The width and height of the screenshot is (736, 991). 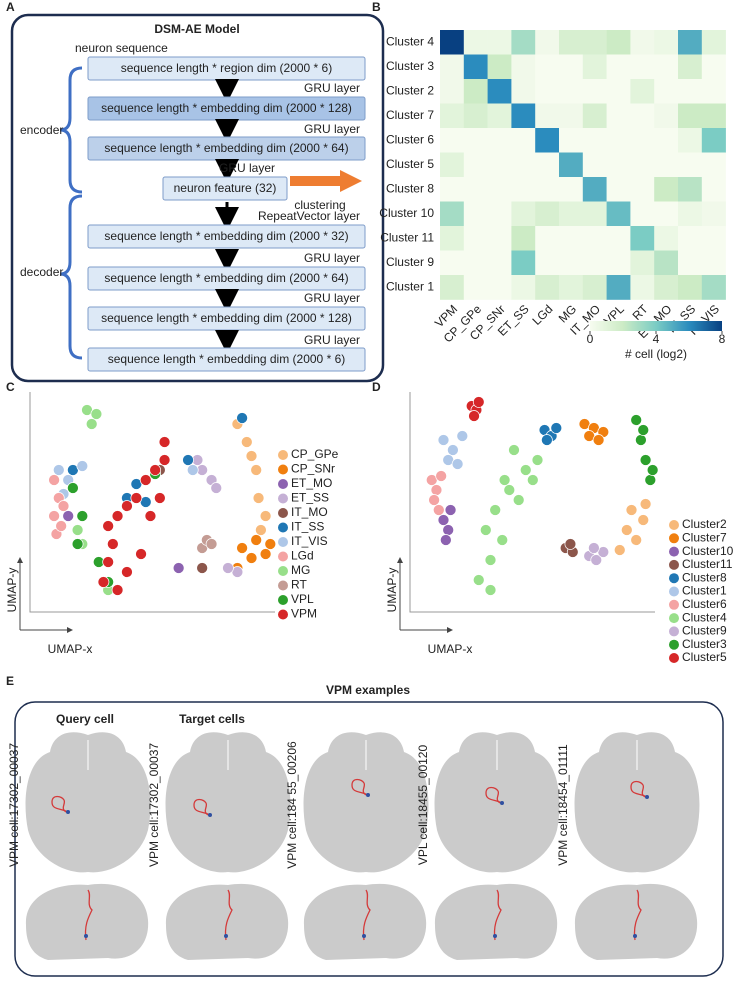 I want to click on encoder-brace, so click(x=71, y=130).